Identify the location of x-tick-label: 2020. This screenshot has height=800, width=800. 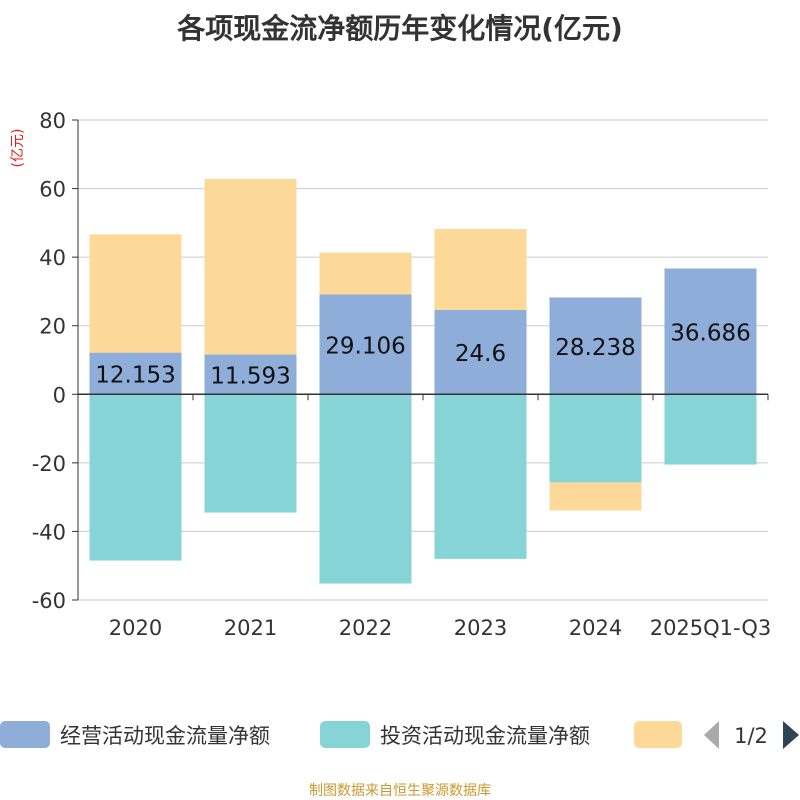
(135, 628).